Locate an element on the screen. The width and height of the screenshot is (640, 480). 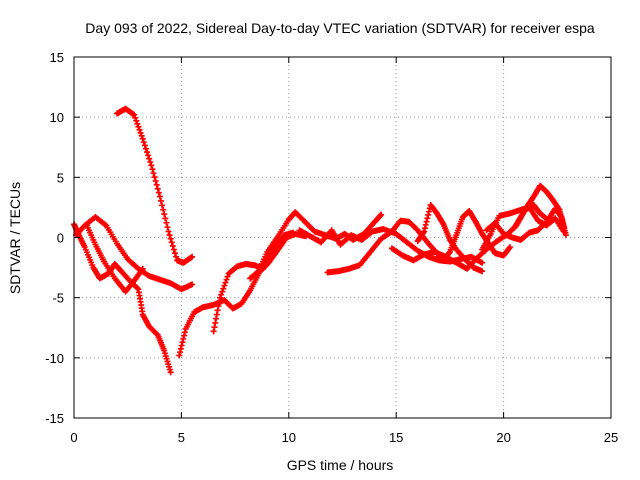
y-tick-label: -15 is located at coordinates (54, 418).